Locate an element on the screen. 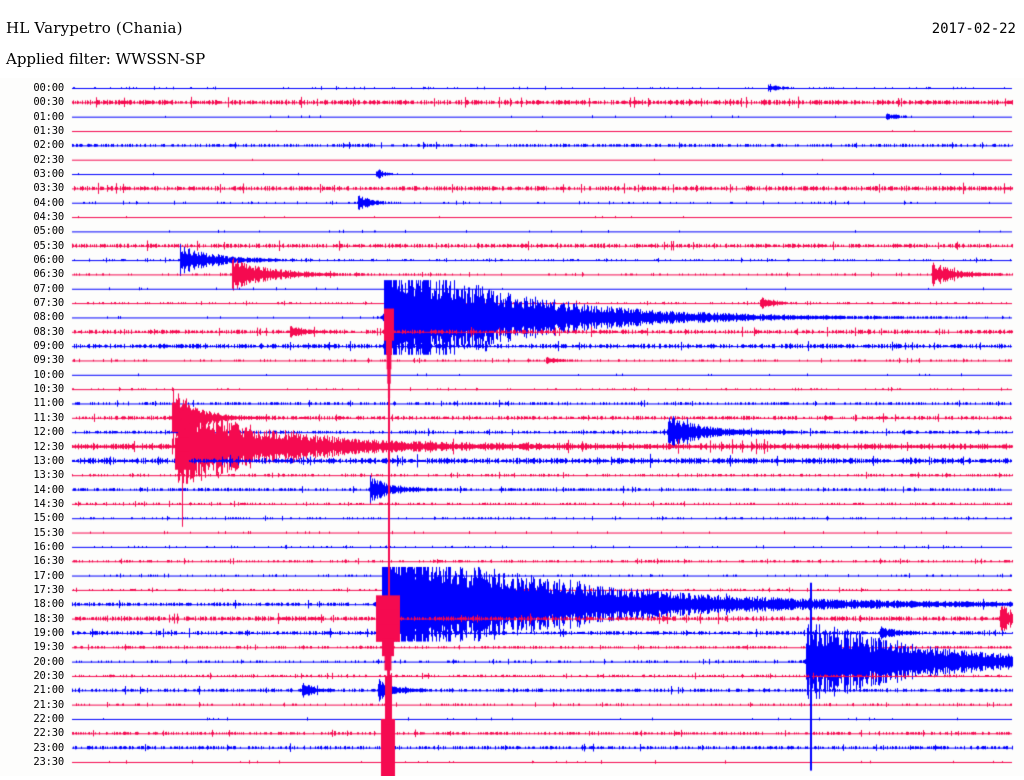 This screenshot has width=1024, height=780. time-tick-label: 16:00 is located at coordinates (48, 546).